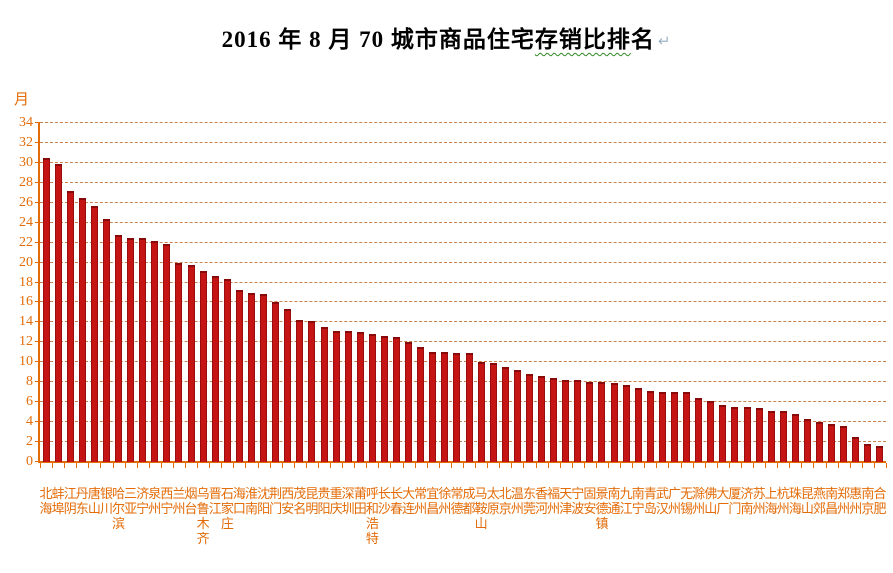  I want to click on x-axis-label: 茂名, so click(300, 501).